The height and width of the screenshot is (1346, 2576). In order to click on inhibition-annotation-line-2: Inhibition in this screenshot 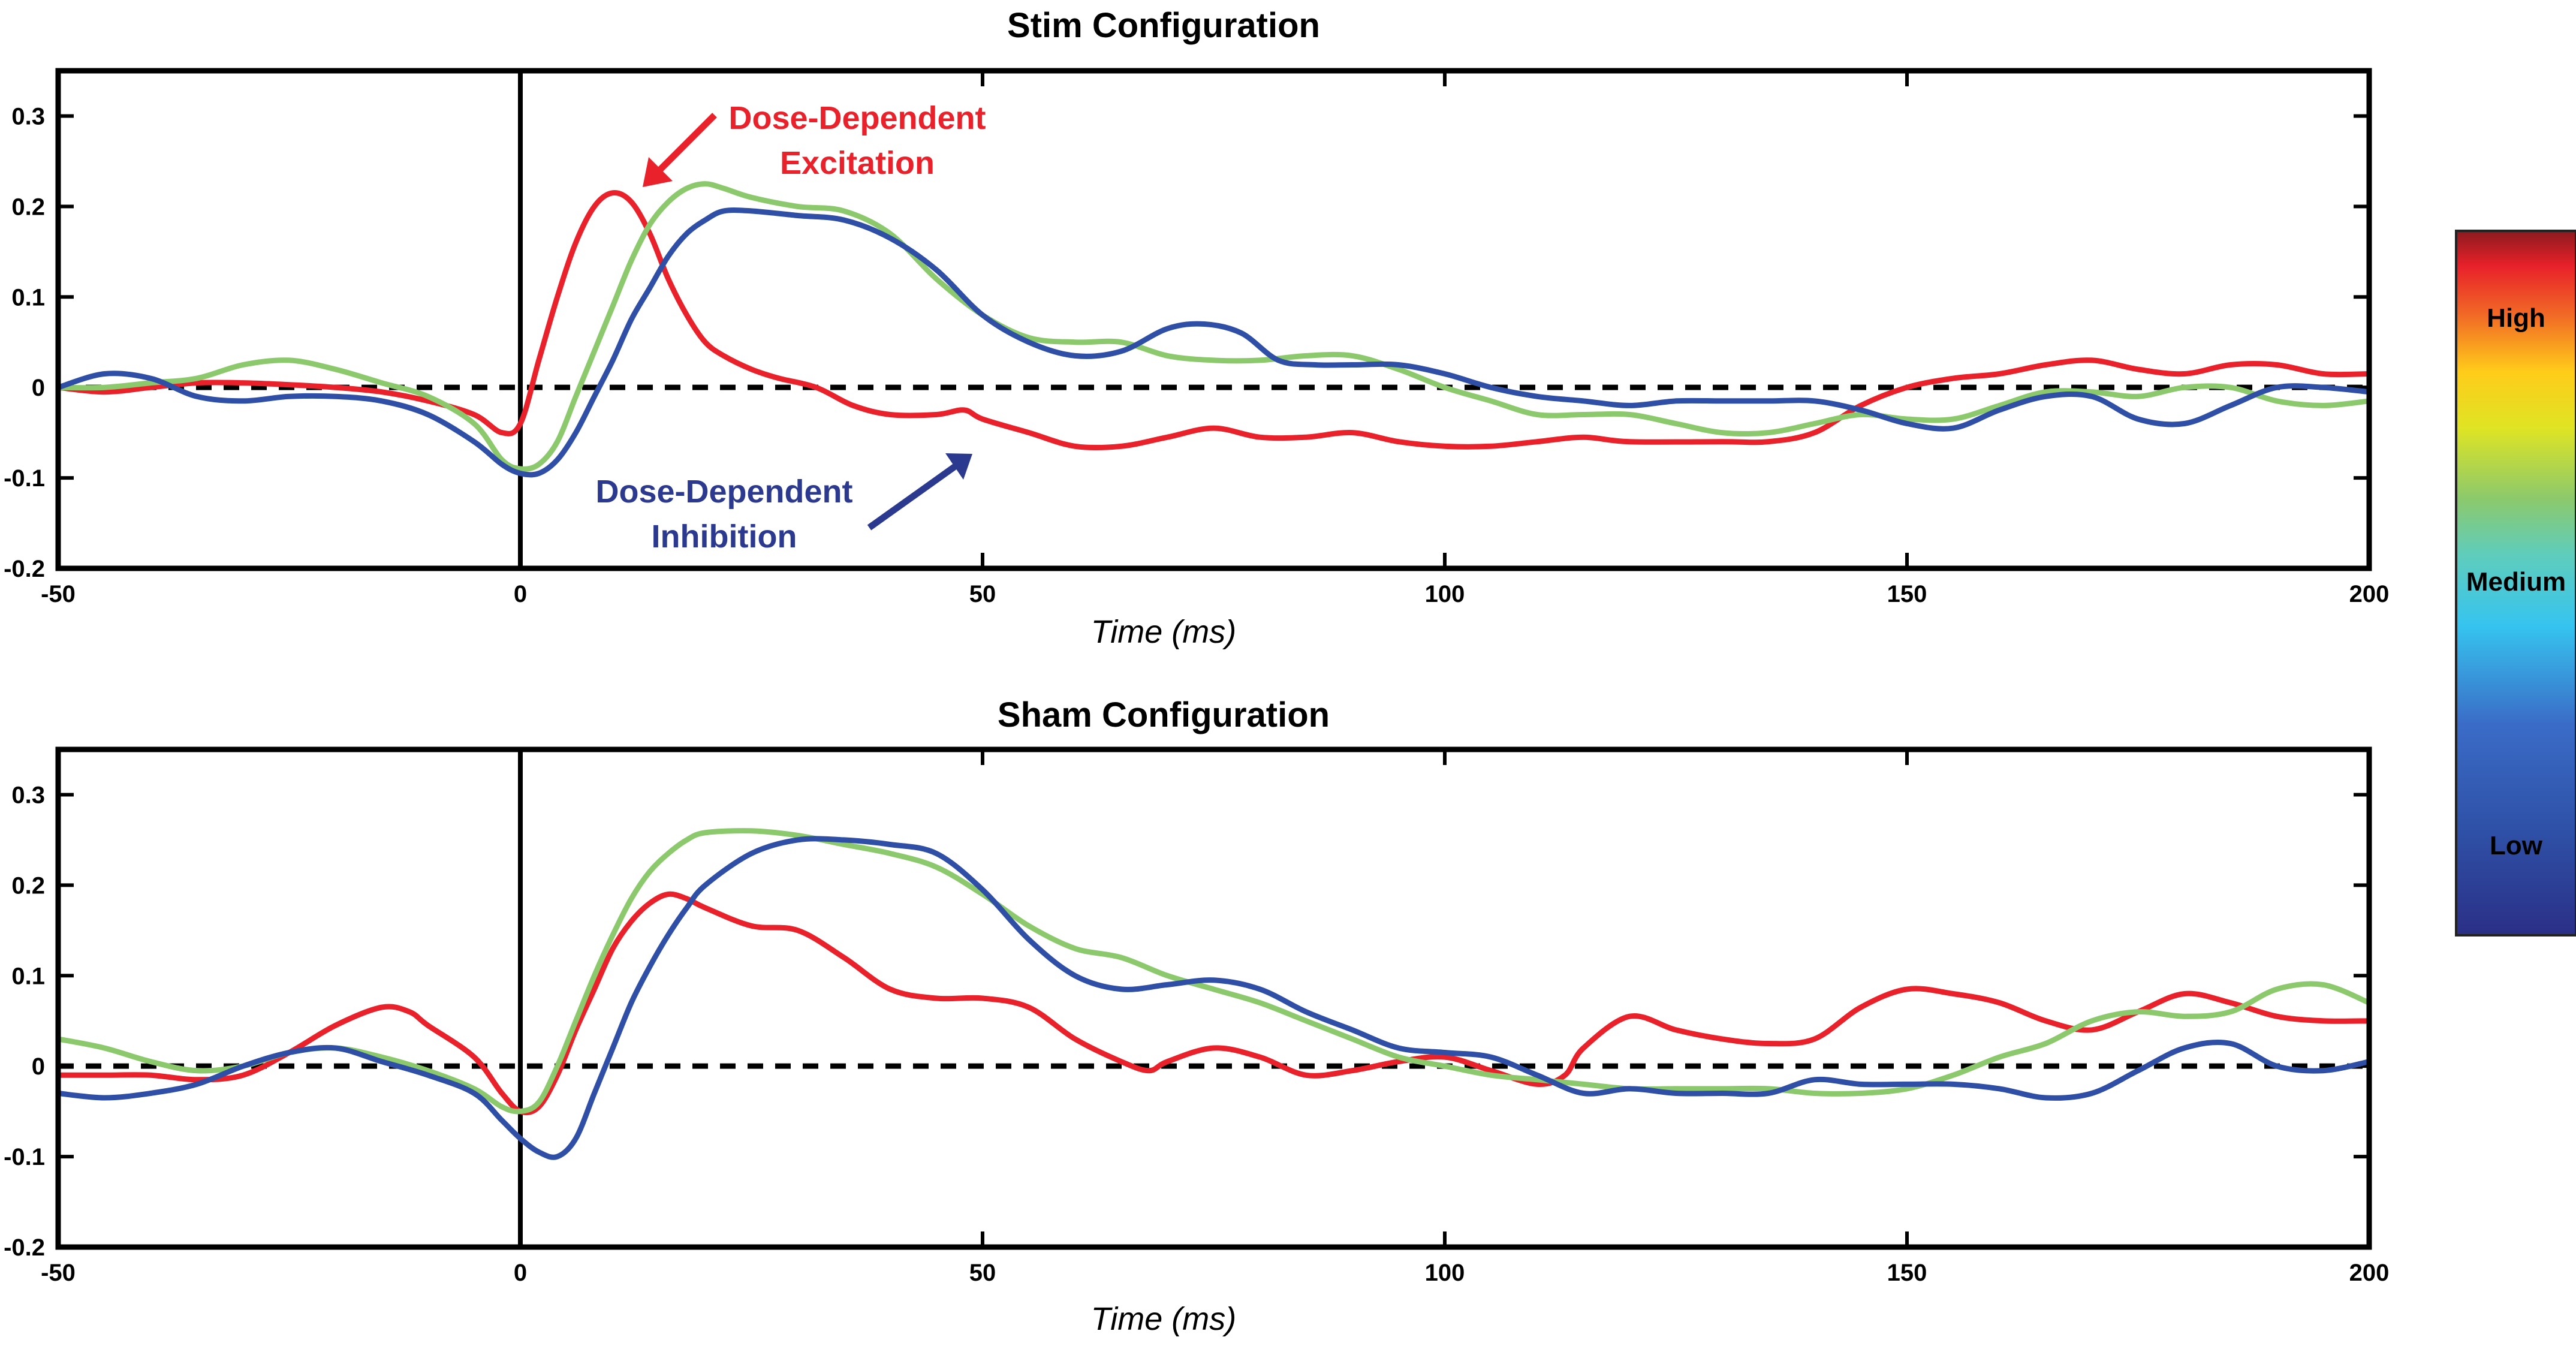, I will do `click(724, 537)`.